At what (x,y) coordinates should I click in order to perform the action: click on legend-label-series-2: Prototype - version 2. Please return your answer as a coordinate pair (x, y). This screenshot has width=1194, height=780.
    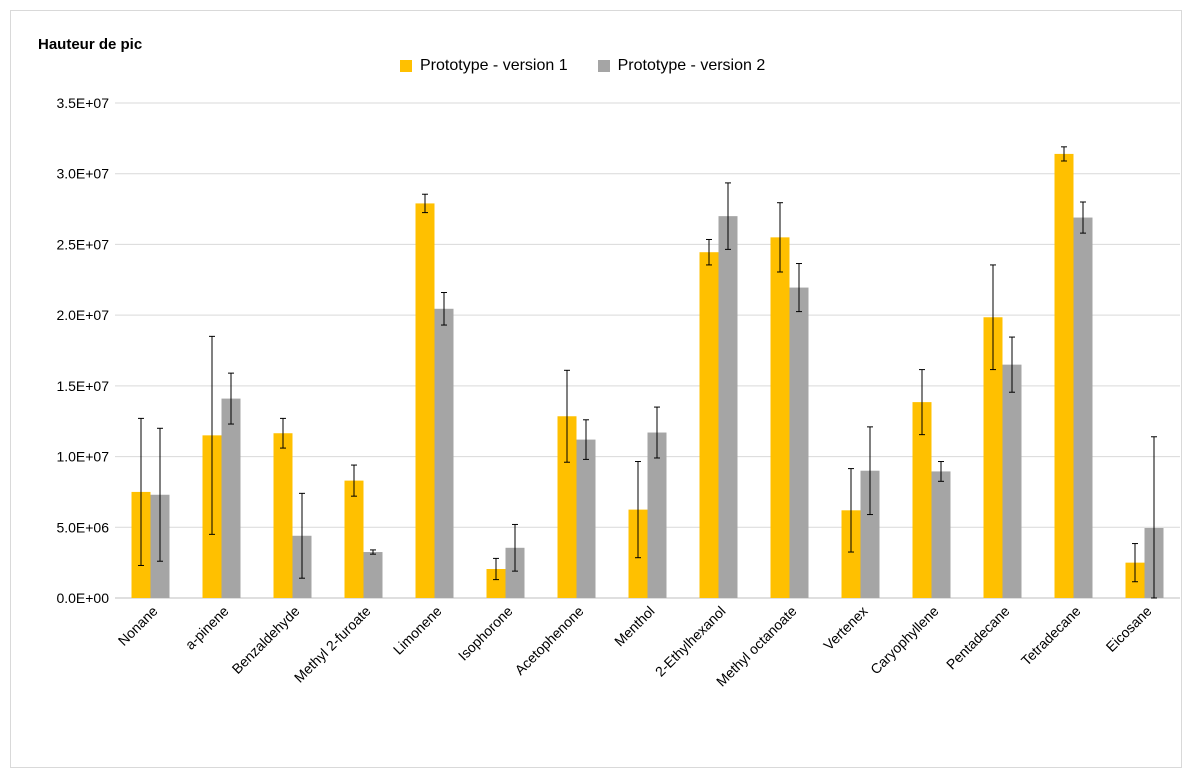
    Looking at the image, I should click on (691, 65).